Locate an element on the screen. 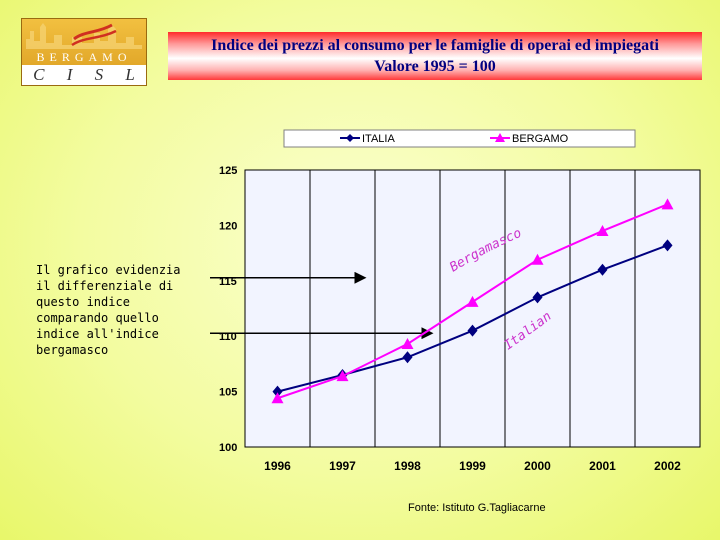 This screenshot has height=540, width=720. y-tick-label: 125 is located at coordinates (228, 171).